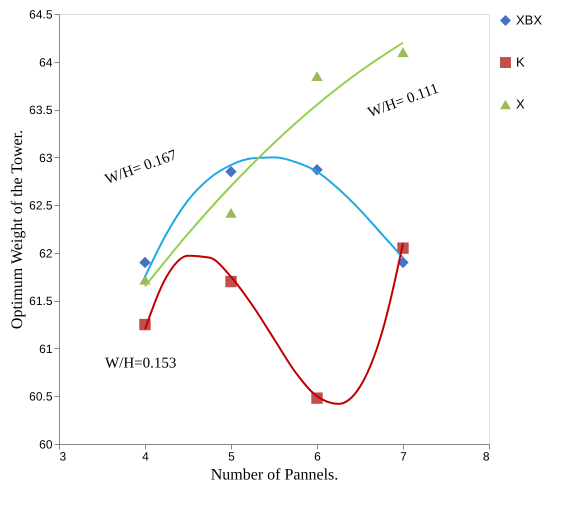  I want to click on annotation: W/H=0.153, so click(140, 363).